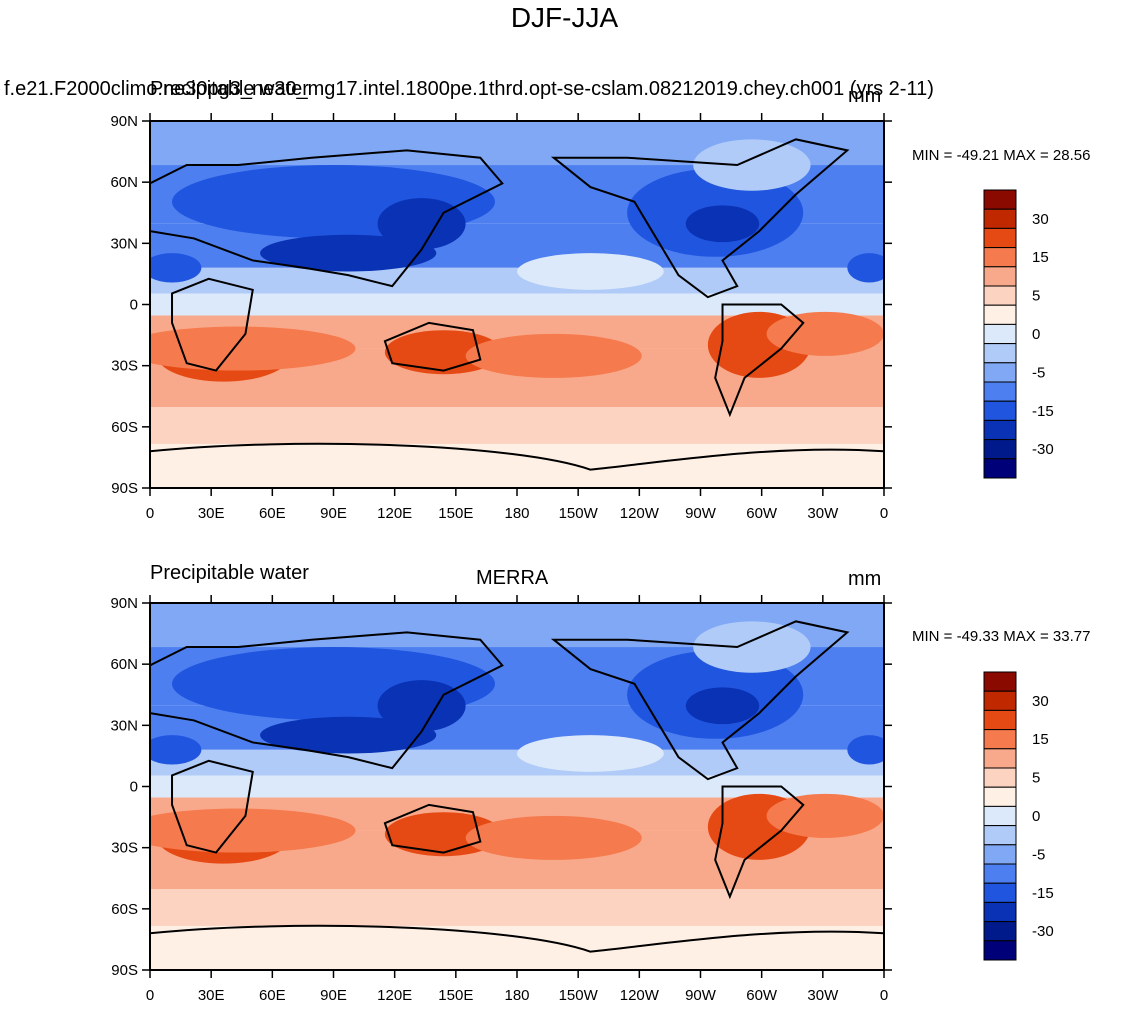 This screenshot has width=1129, height=1012. What do you see at coordinates (1043, 411) in the screenshot?
I see `colorbar-label: -15` at bounding box center [1043, 411].